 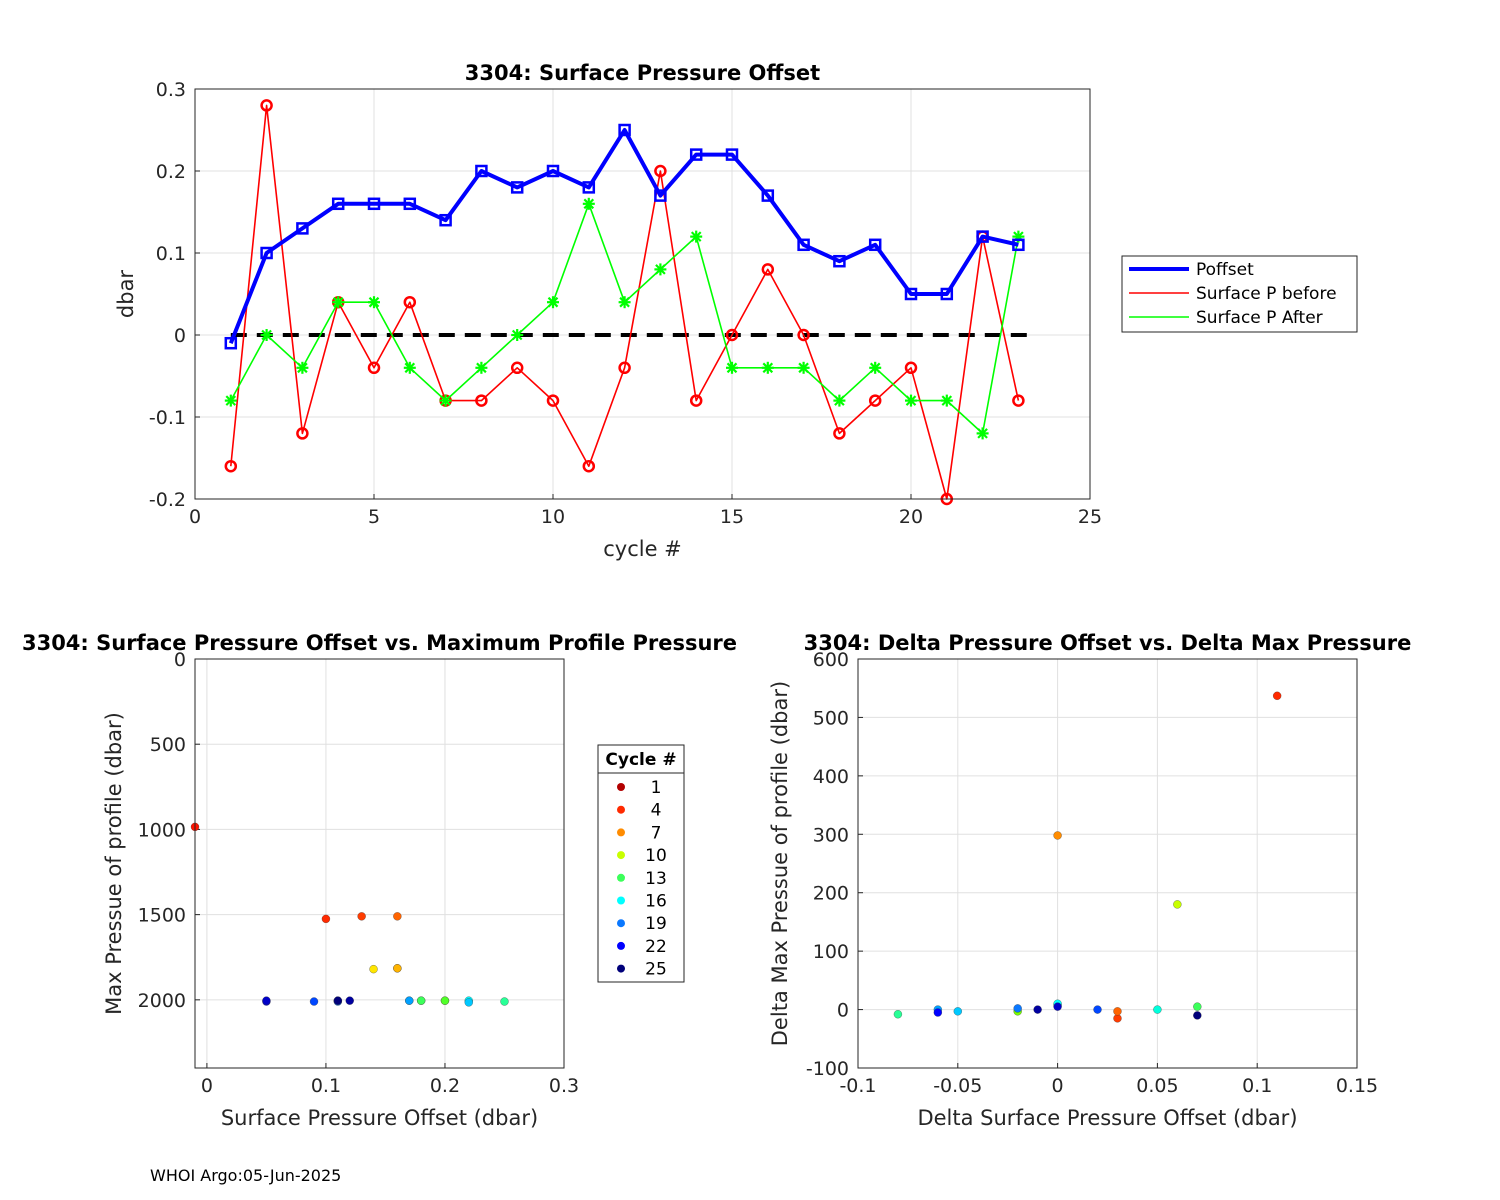 I want to click on br-plot-area, so click(x=1107, y=863).